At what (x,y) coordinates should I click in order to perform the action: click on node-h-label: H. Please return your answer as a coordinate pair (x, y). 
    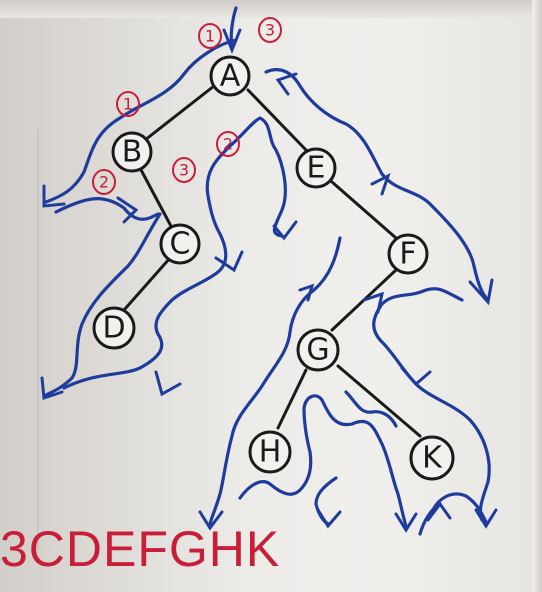
    Looking at the image, I should click on (270, 452).